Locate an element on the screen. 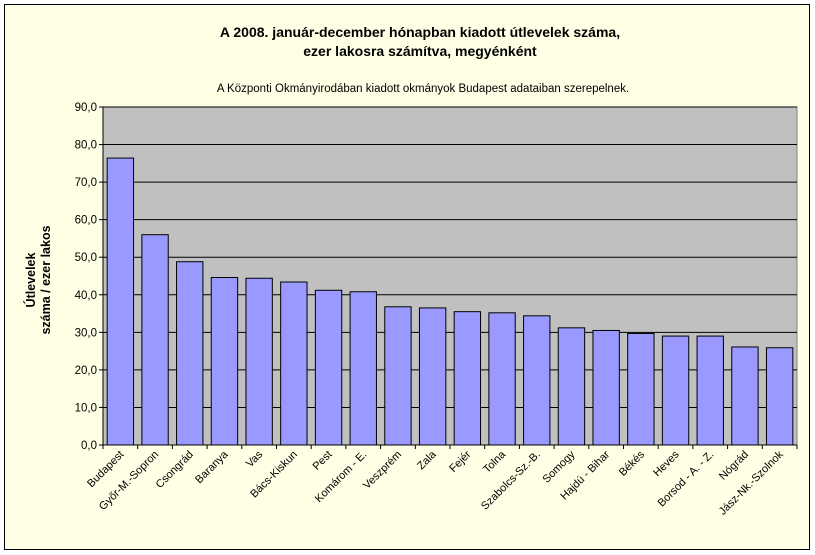  x-tick-label: Győr-M.-Sopron is located at coordinates (129, 481).